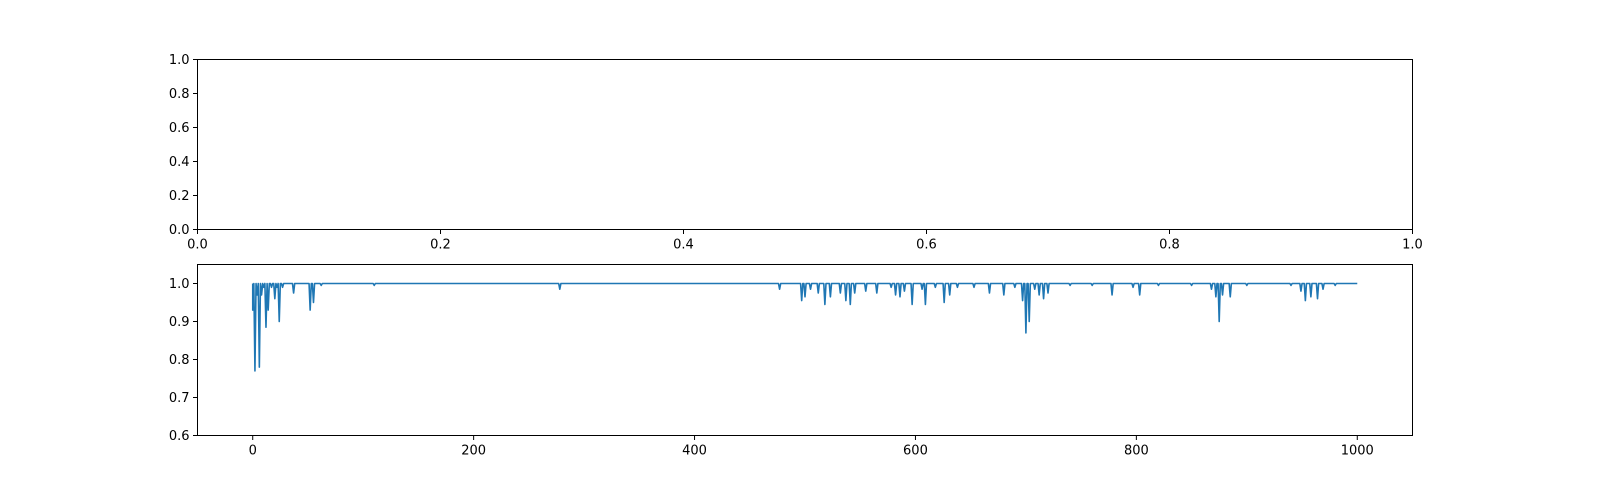 Image resolution: width=1604 pixels, height=500 pixels. Describe the element at coordinates (1169, 245) in the screenshot. I see `top-x-tick-label: 0.8` at that location.